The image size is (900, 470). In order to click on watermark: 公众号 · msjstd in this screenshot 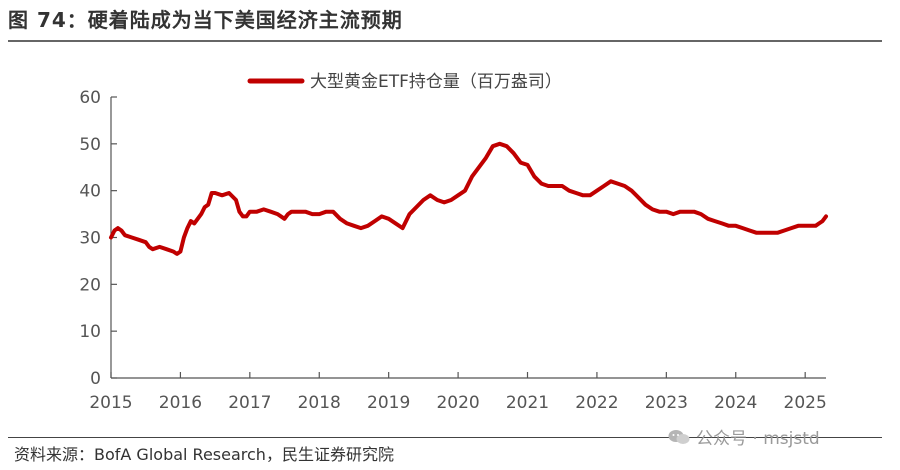, I will do `click(744, 436)`.